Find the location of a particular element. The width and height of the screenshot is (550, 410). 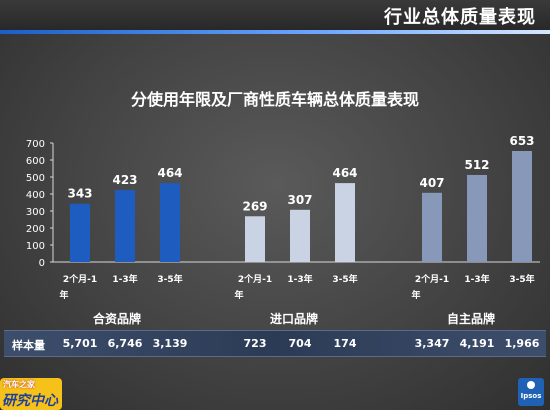

y-tick-label: 0 is located at coordinates (42, 263).